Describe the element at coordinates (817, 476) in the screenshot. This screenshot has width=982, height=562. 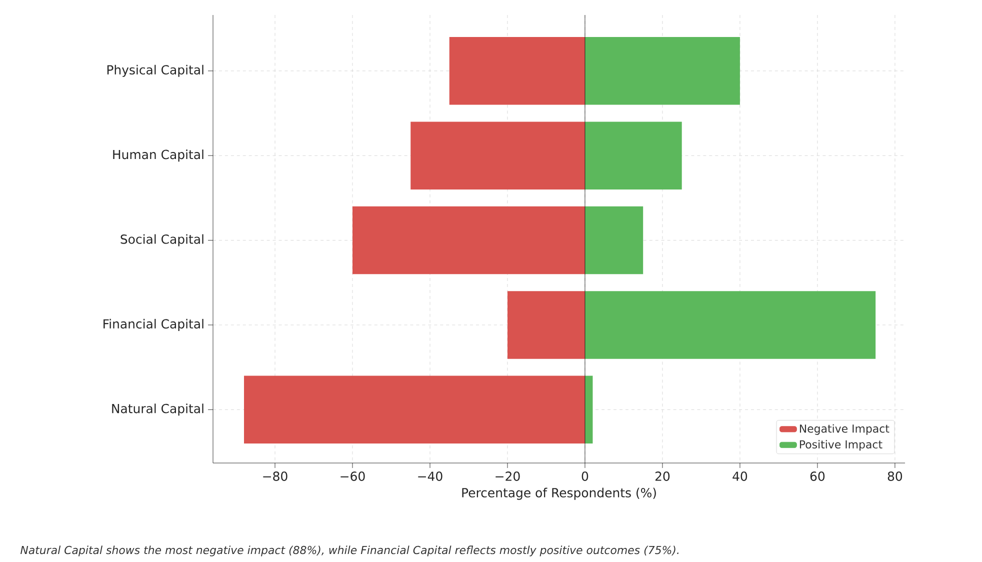
I see `x-tick-label: 60` at that location.